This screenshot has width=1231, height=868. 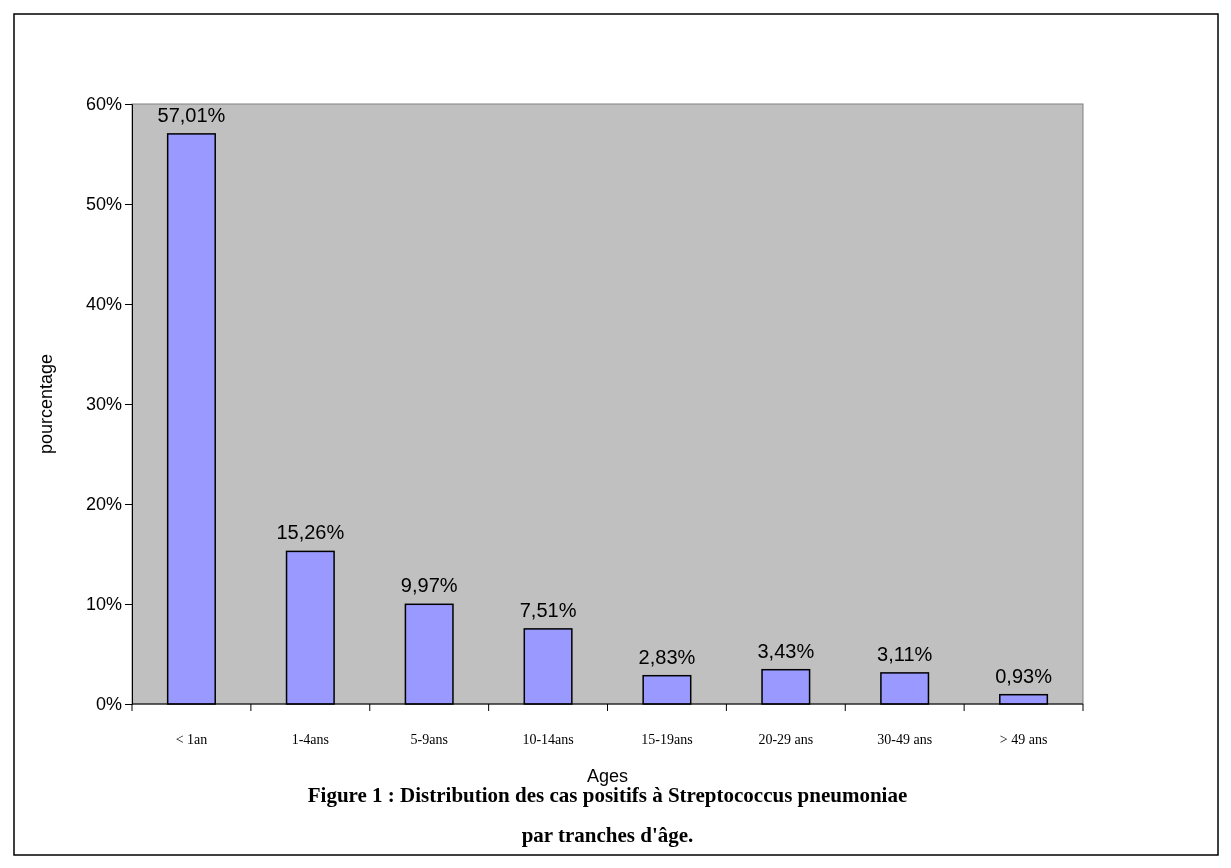 I want to click on data-label: 7,51%, so click(x=548, y=609).